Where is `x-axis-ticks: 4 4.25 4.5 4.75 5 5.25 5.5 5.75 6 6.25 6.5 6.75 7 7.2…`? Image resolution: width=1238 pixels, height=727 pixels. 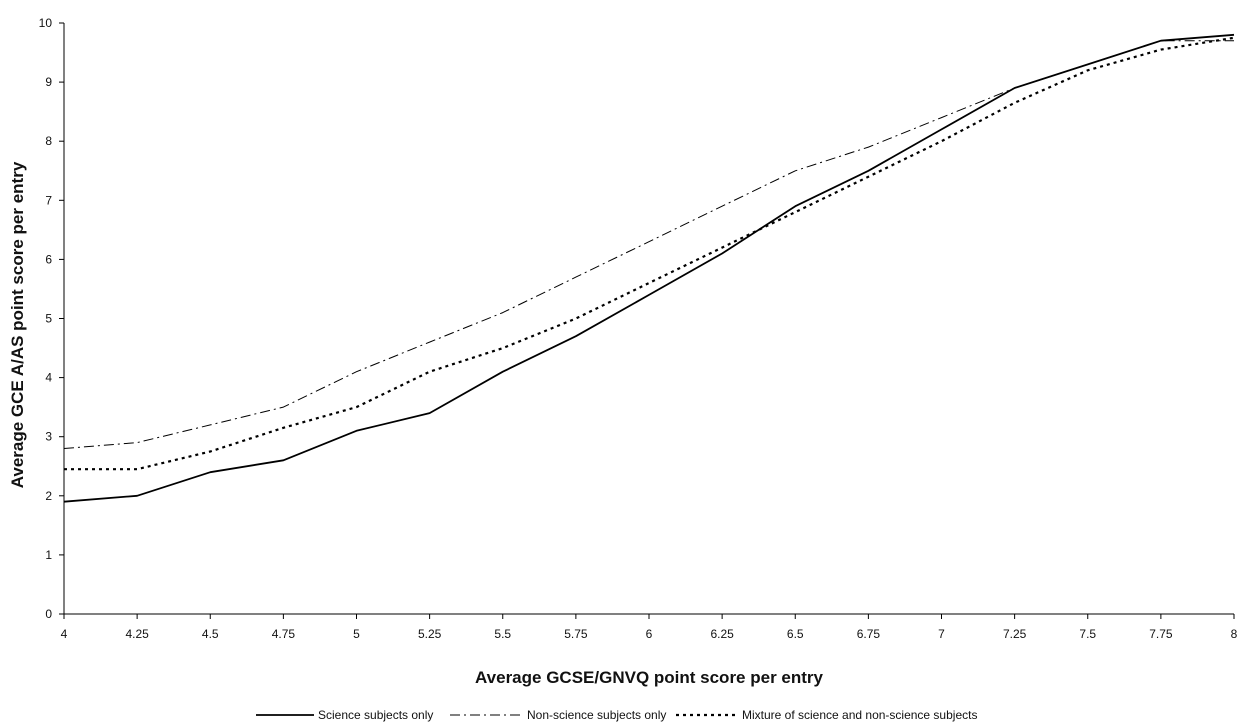 x-axis-ticks: 4 4.25 4.5 4.75 5 5.25 5.5 5.75 6 6.25 6.5 6.75 7 7.2… is located at coordinates (649, 627).